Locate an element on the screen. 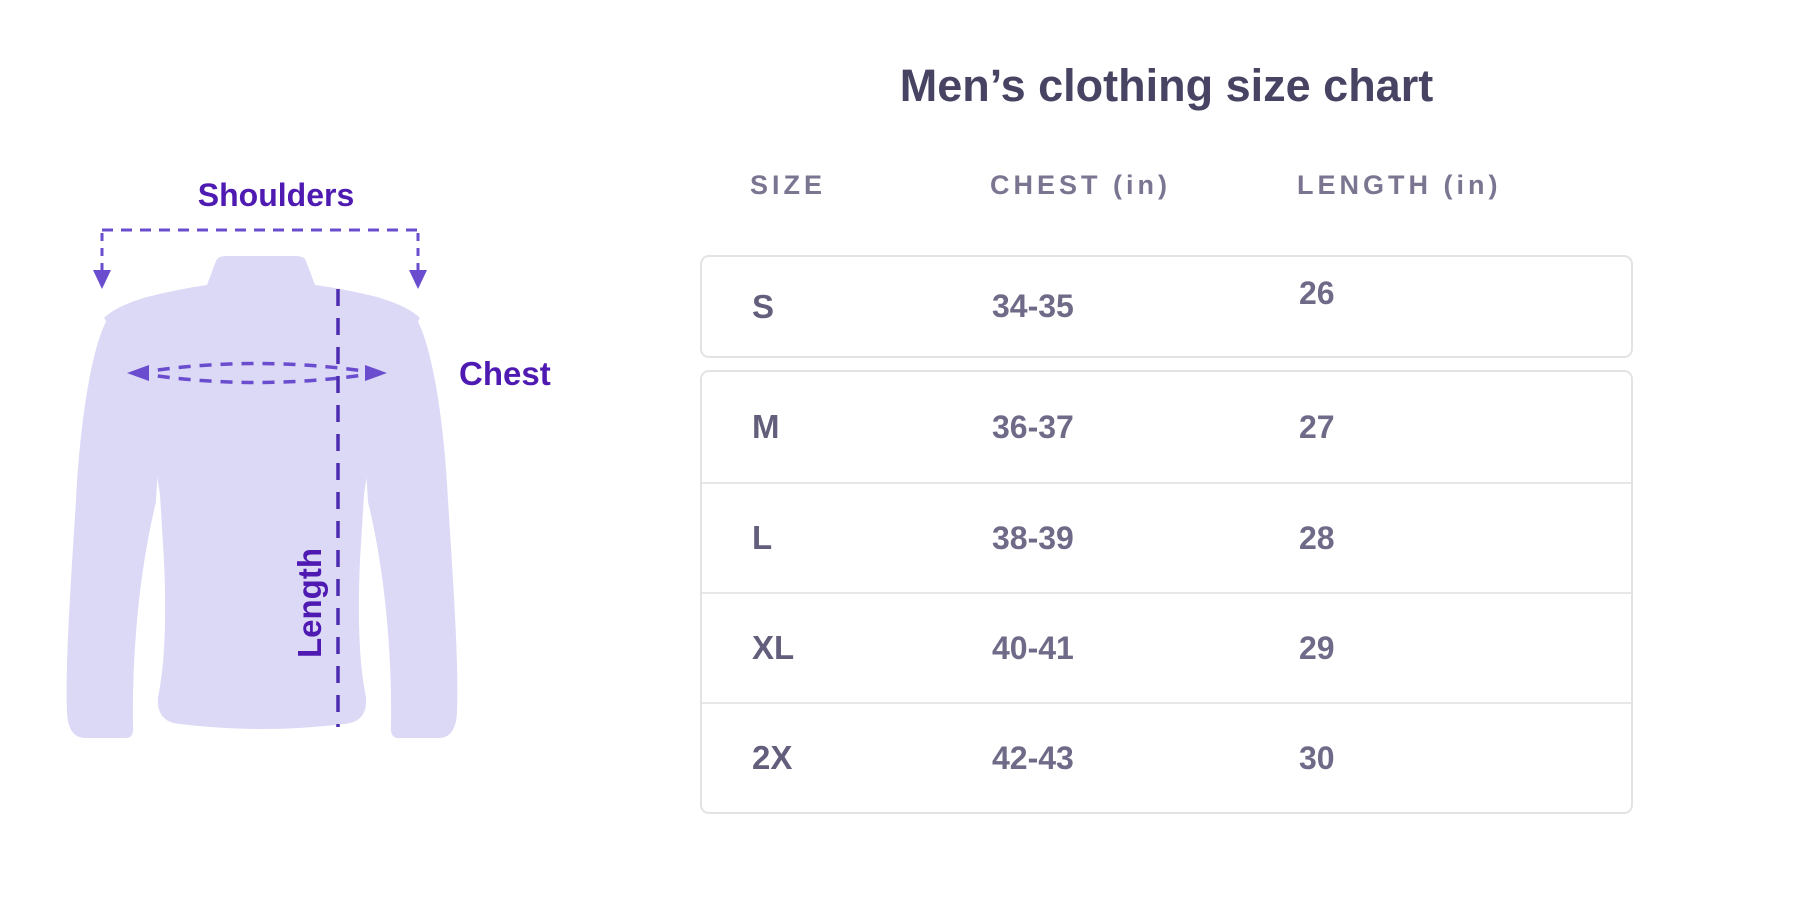 The height and width of the screenshot is (904, 1800). page-title: Men’s clothing size chart is located at coordinates (1166, 85).